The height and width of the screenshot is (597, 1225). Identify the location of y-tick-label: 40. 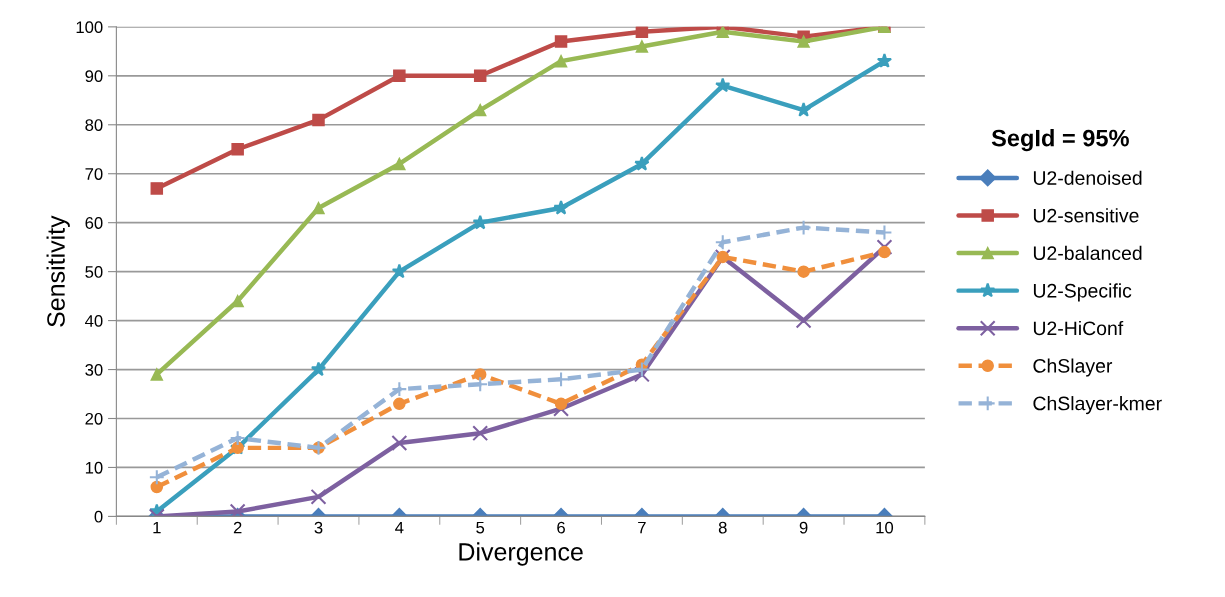
(94, 320).